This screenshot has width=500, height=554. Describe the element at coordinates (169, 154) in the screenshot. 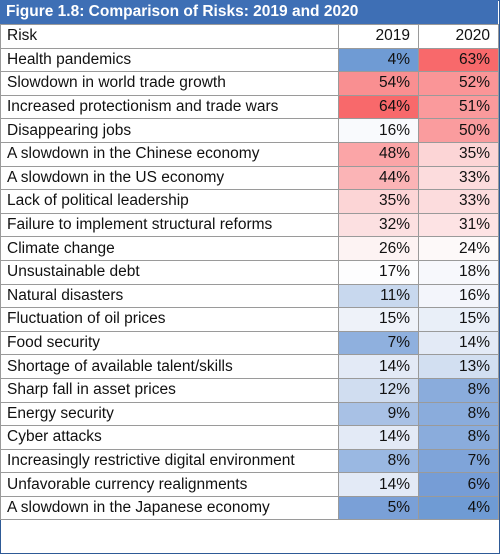

I see `risk-label: A slowdown in the Chinese economy` at that location.